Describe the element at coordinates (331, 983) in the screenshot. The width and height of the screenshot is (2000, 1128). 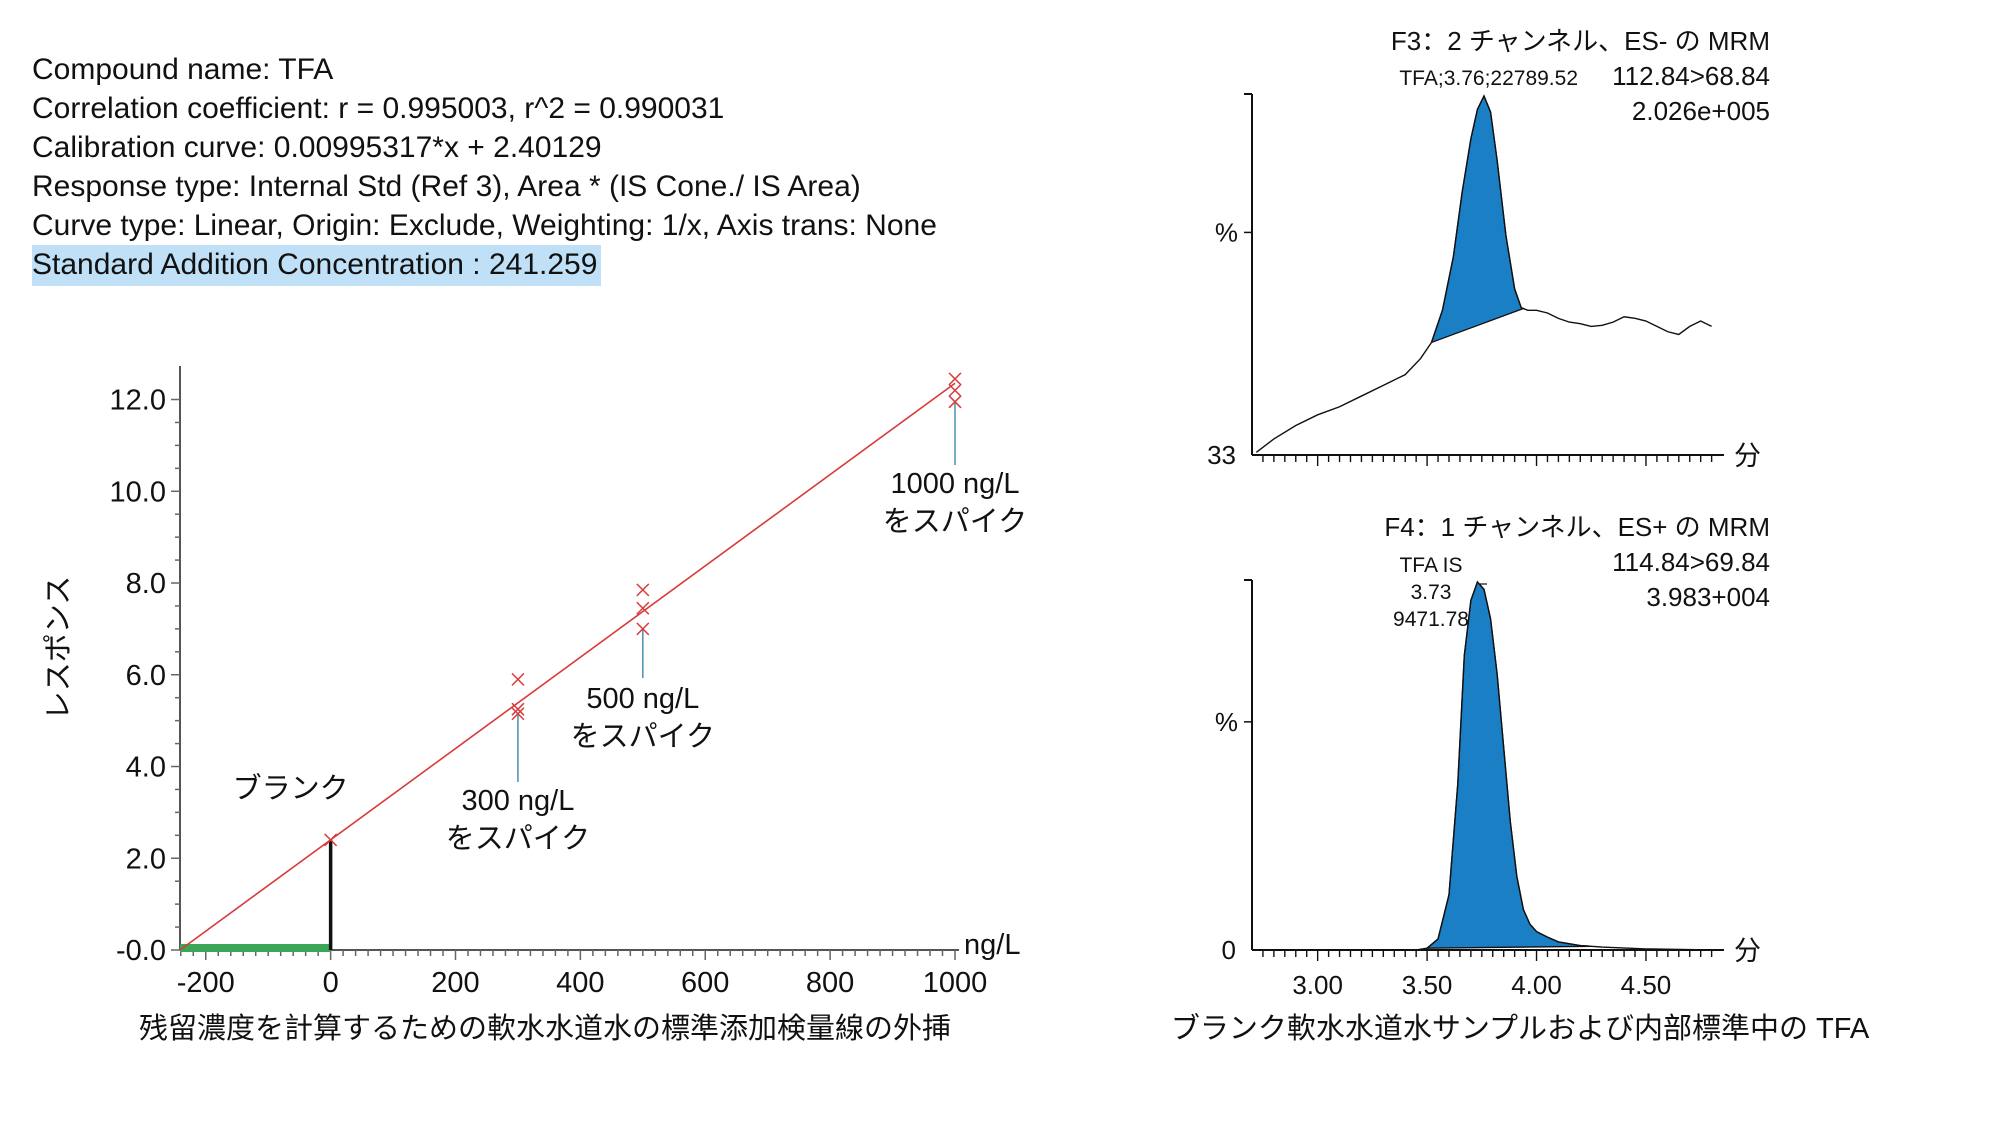
I see `x-tick-label: 0` at that location.